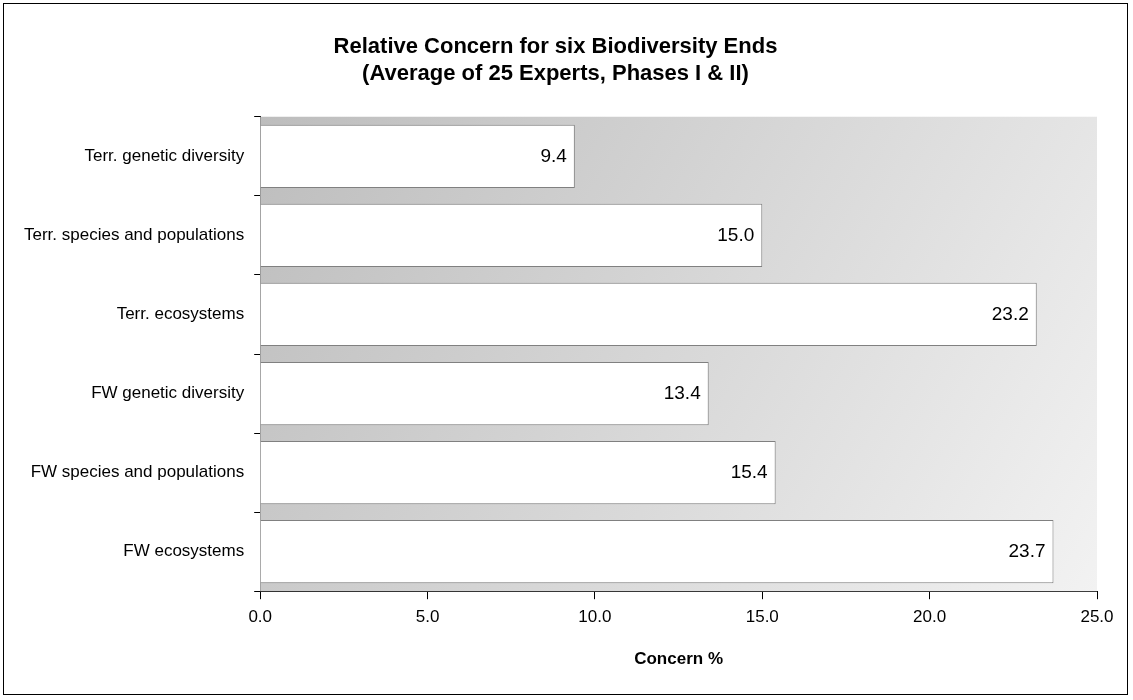  Describe the element at coordinates (595, 617) in the screenshot. I see `x-tick-label: 10.0` at that location.